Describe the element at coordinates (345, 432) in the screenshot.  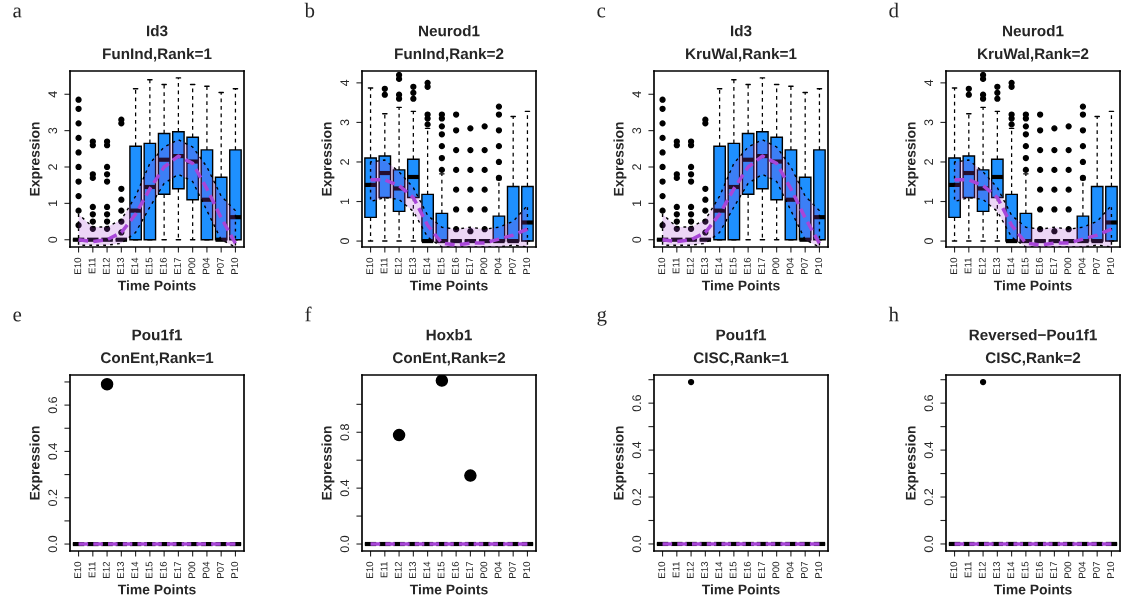
I see `y-tick-label: 0.8` at that location.